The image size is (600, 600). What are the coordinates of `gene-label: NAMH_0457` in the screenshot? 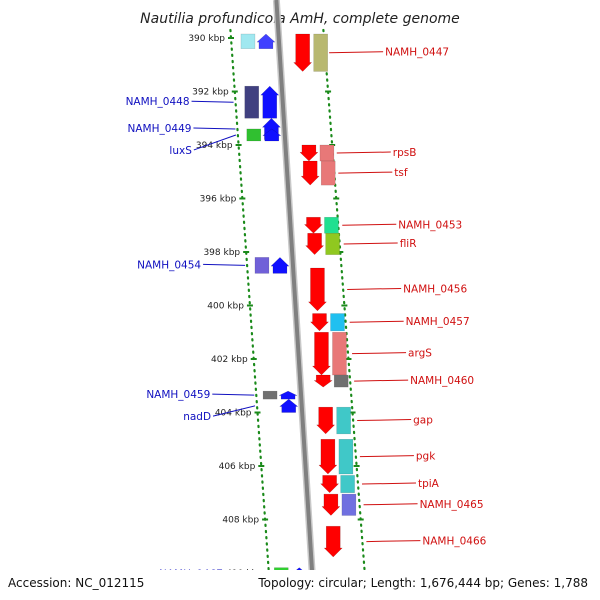 It's located at (438, 322).